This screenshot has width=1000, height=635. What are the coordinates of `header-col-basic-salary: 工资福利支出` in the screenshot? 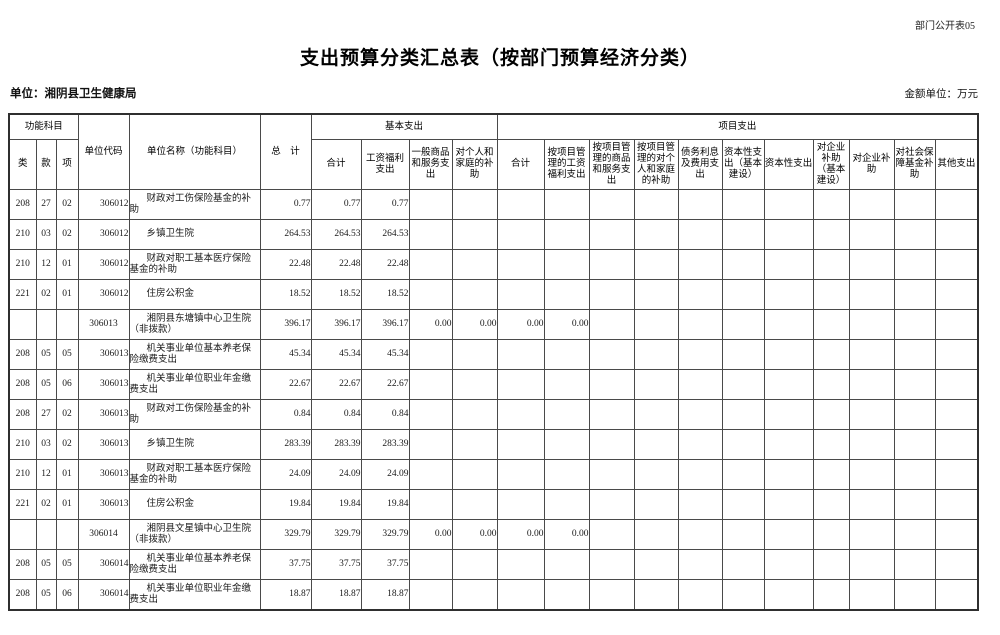 It's located at (385, 164).